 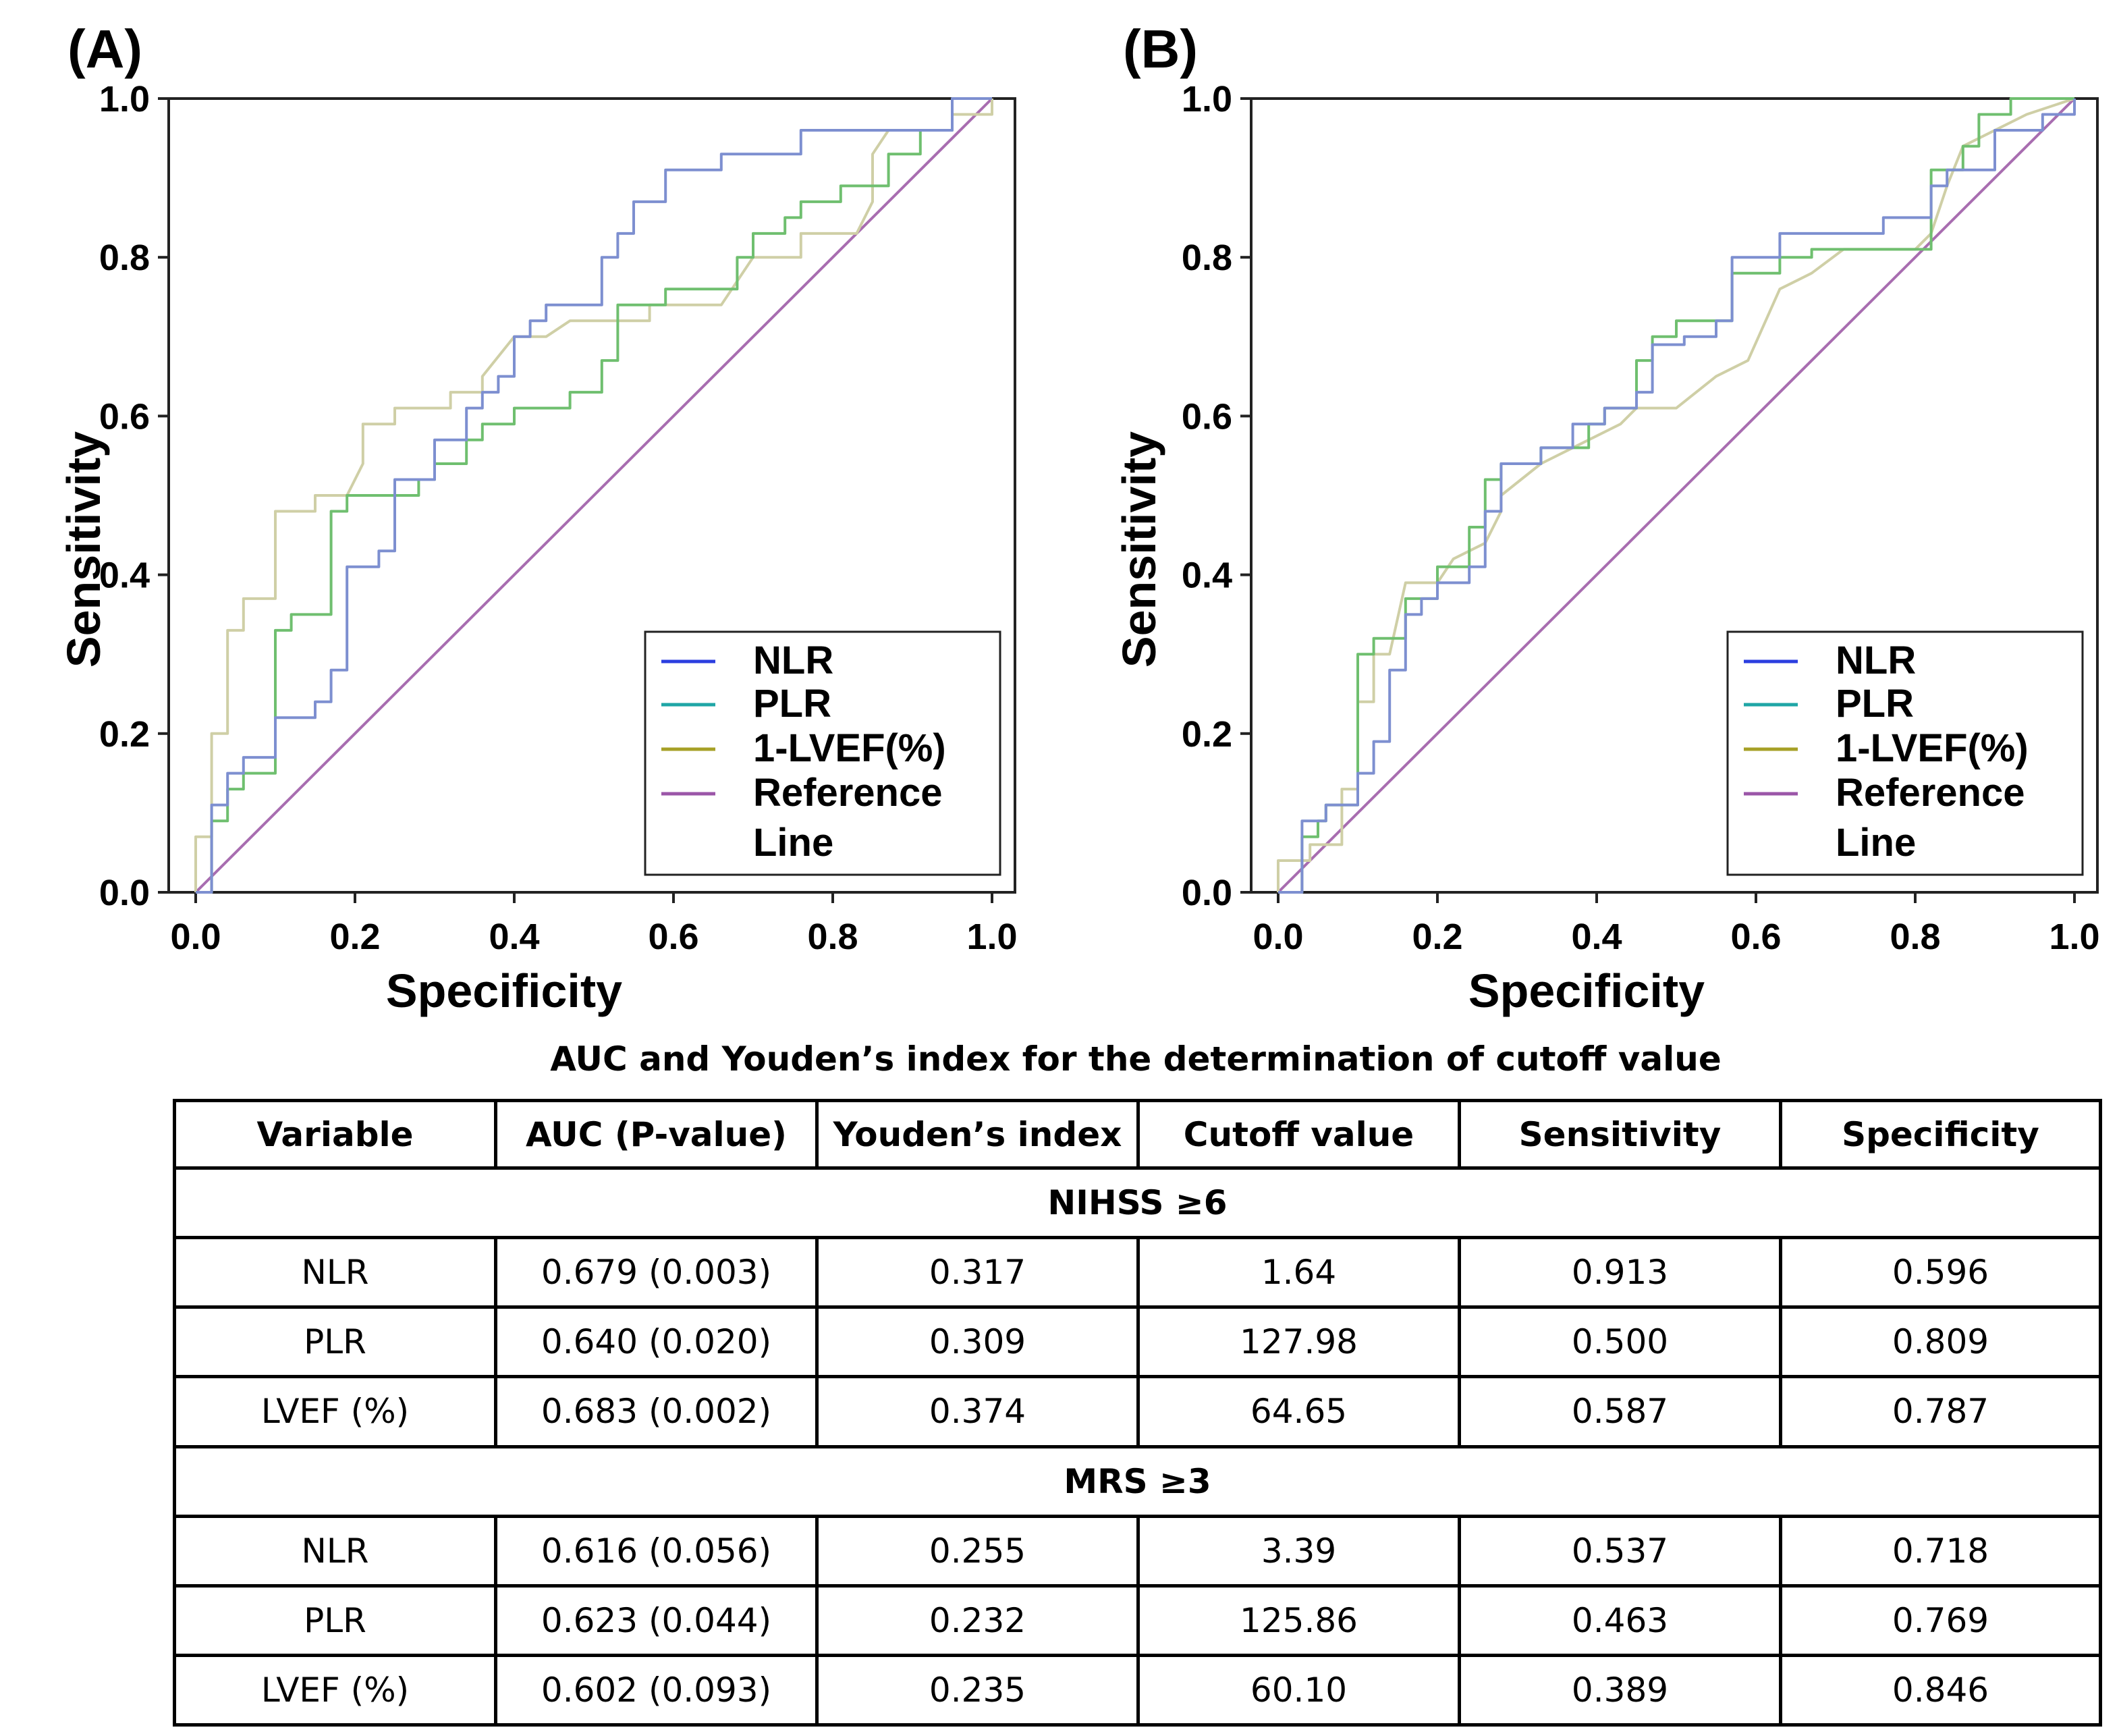 What do you see at coordinates (1941, 1620) in the screenshot?
I see `cell-specificity: 0.769` at bounding box center [1941, 1620].